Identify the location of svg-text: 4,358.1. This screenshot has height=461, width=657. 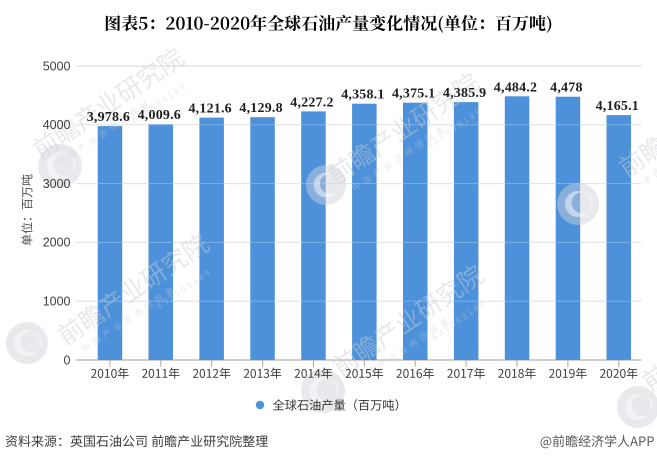
(362, 95).